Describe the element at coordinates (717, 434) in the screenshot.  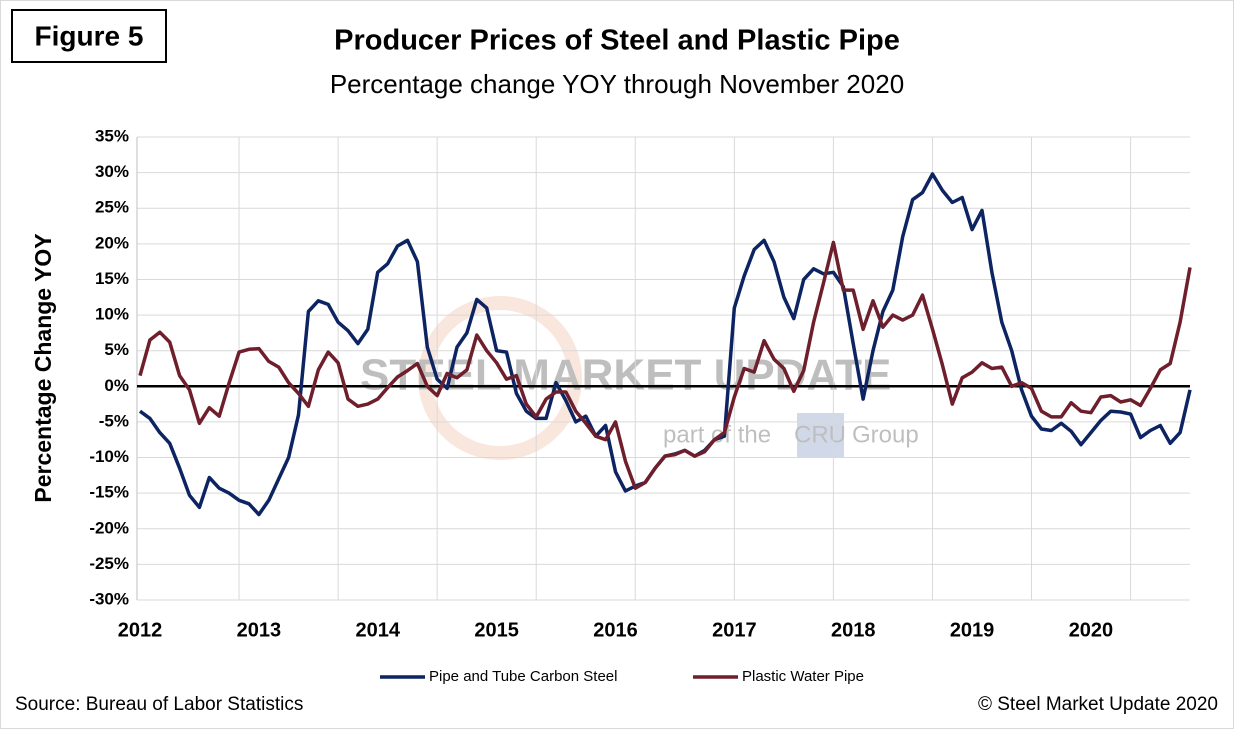
I see `watermark-tagline: part of the` at that location.